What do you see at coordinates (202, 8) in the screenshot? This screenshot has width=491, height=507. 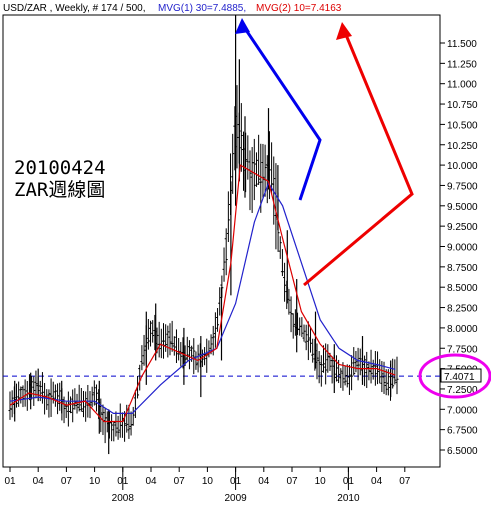 I see `header-mvg1: MVG(1) 30=7.4885,` at bounding box center [202, 8].